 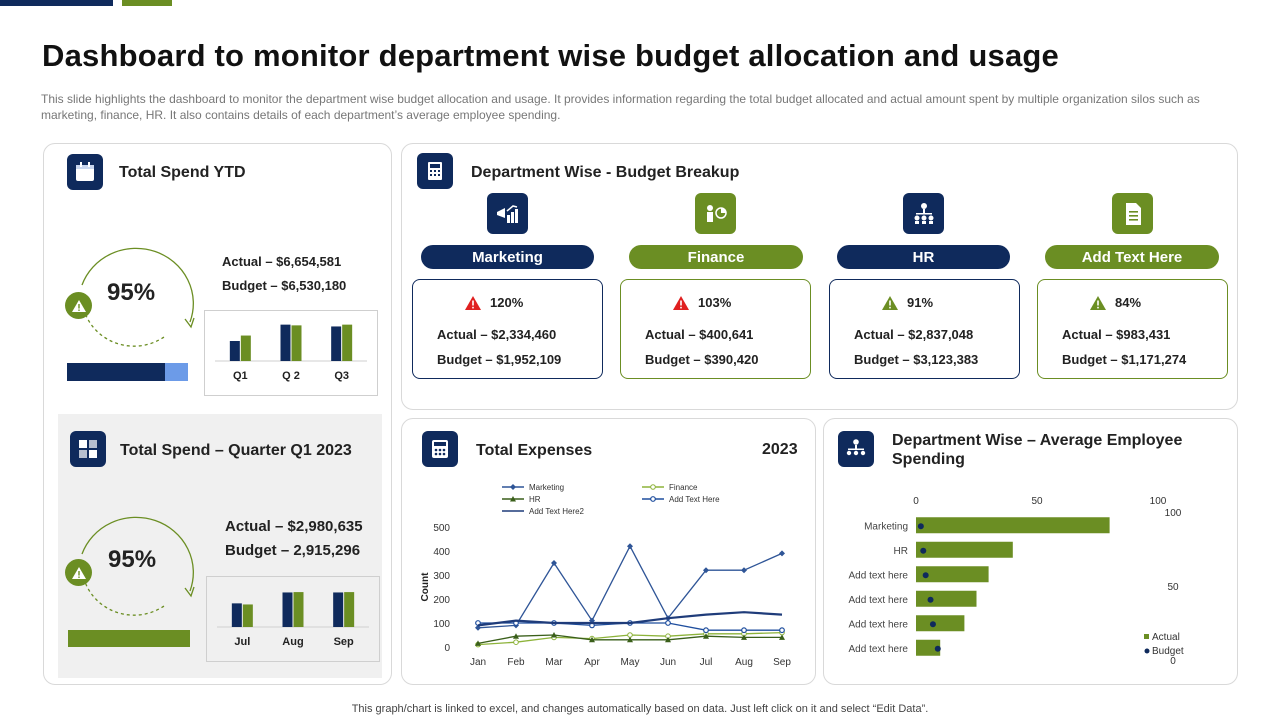 What do you see at coordinates (546, 487) in the screenshot?
I see `legend-label: Marketing` at bounding box center [546, 487].